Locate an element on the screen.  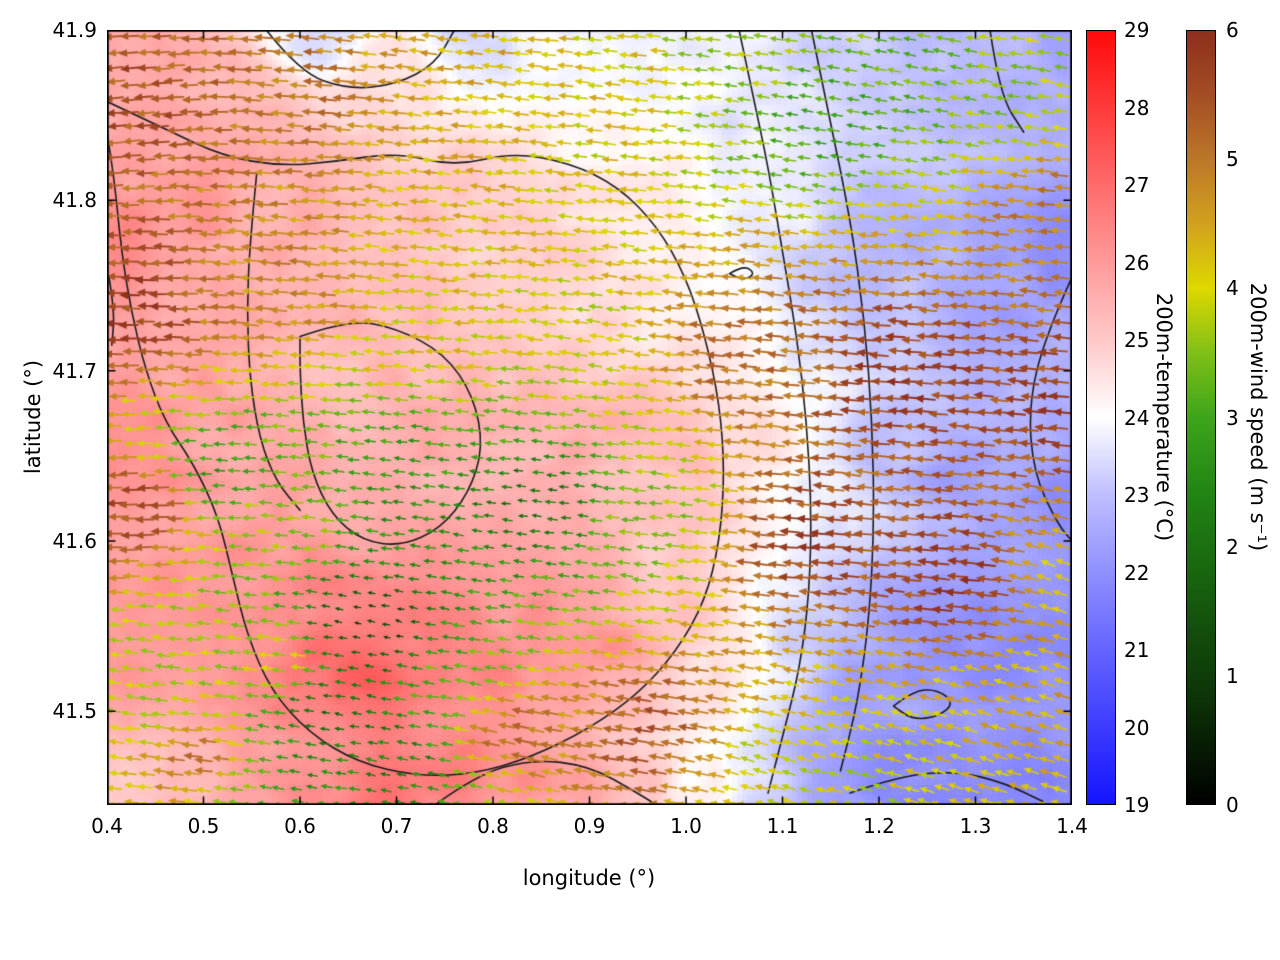
temperature-colorbar-tick-label: 24 is located at coordinates (1137, 417).